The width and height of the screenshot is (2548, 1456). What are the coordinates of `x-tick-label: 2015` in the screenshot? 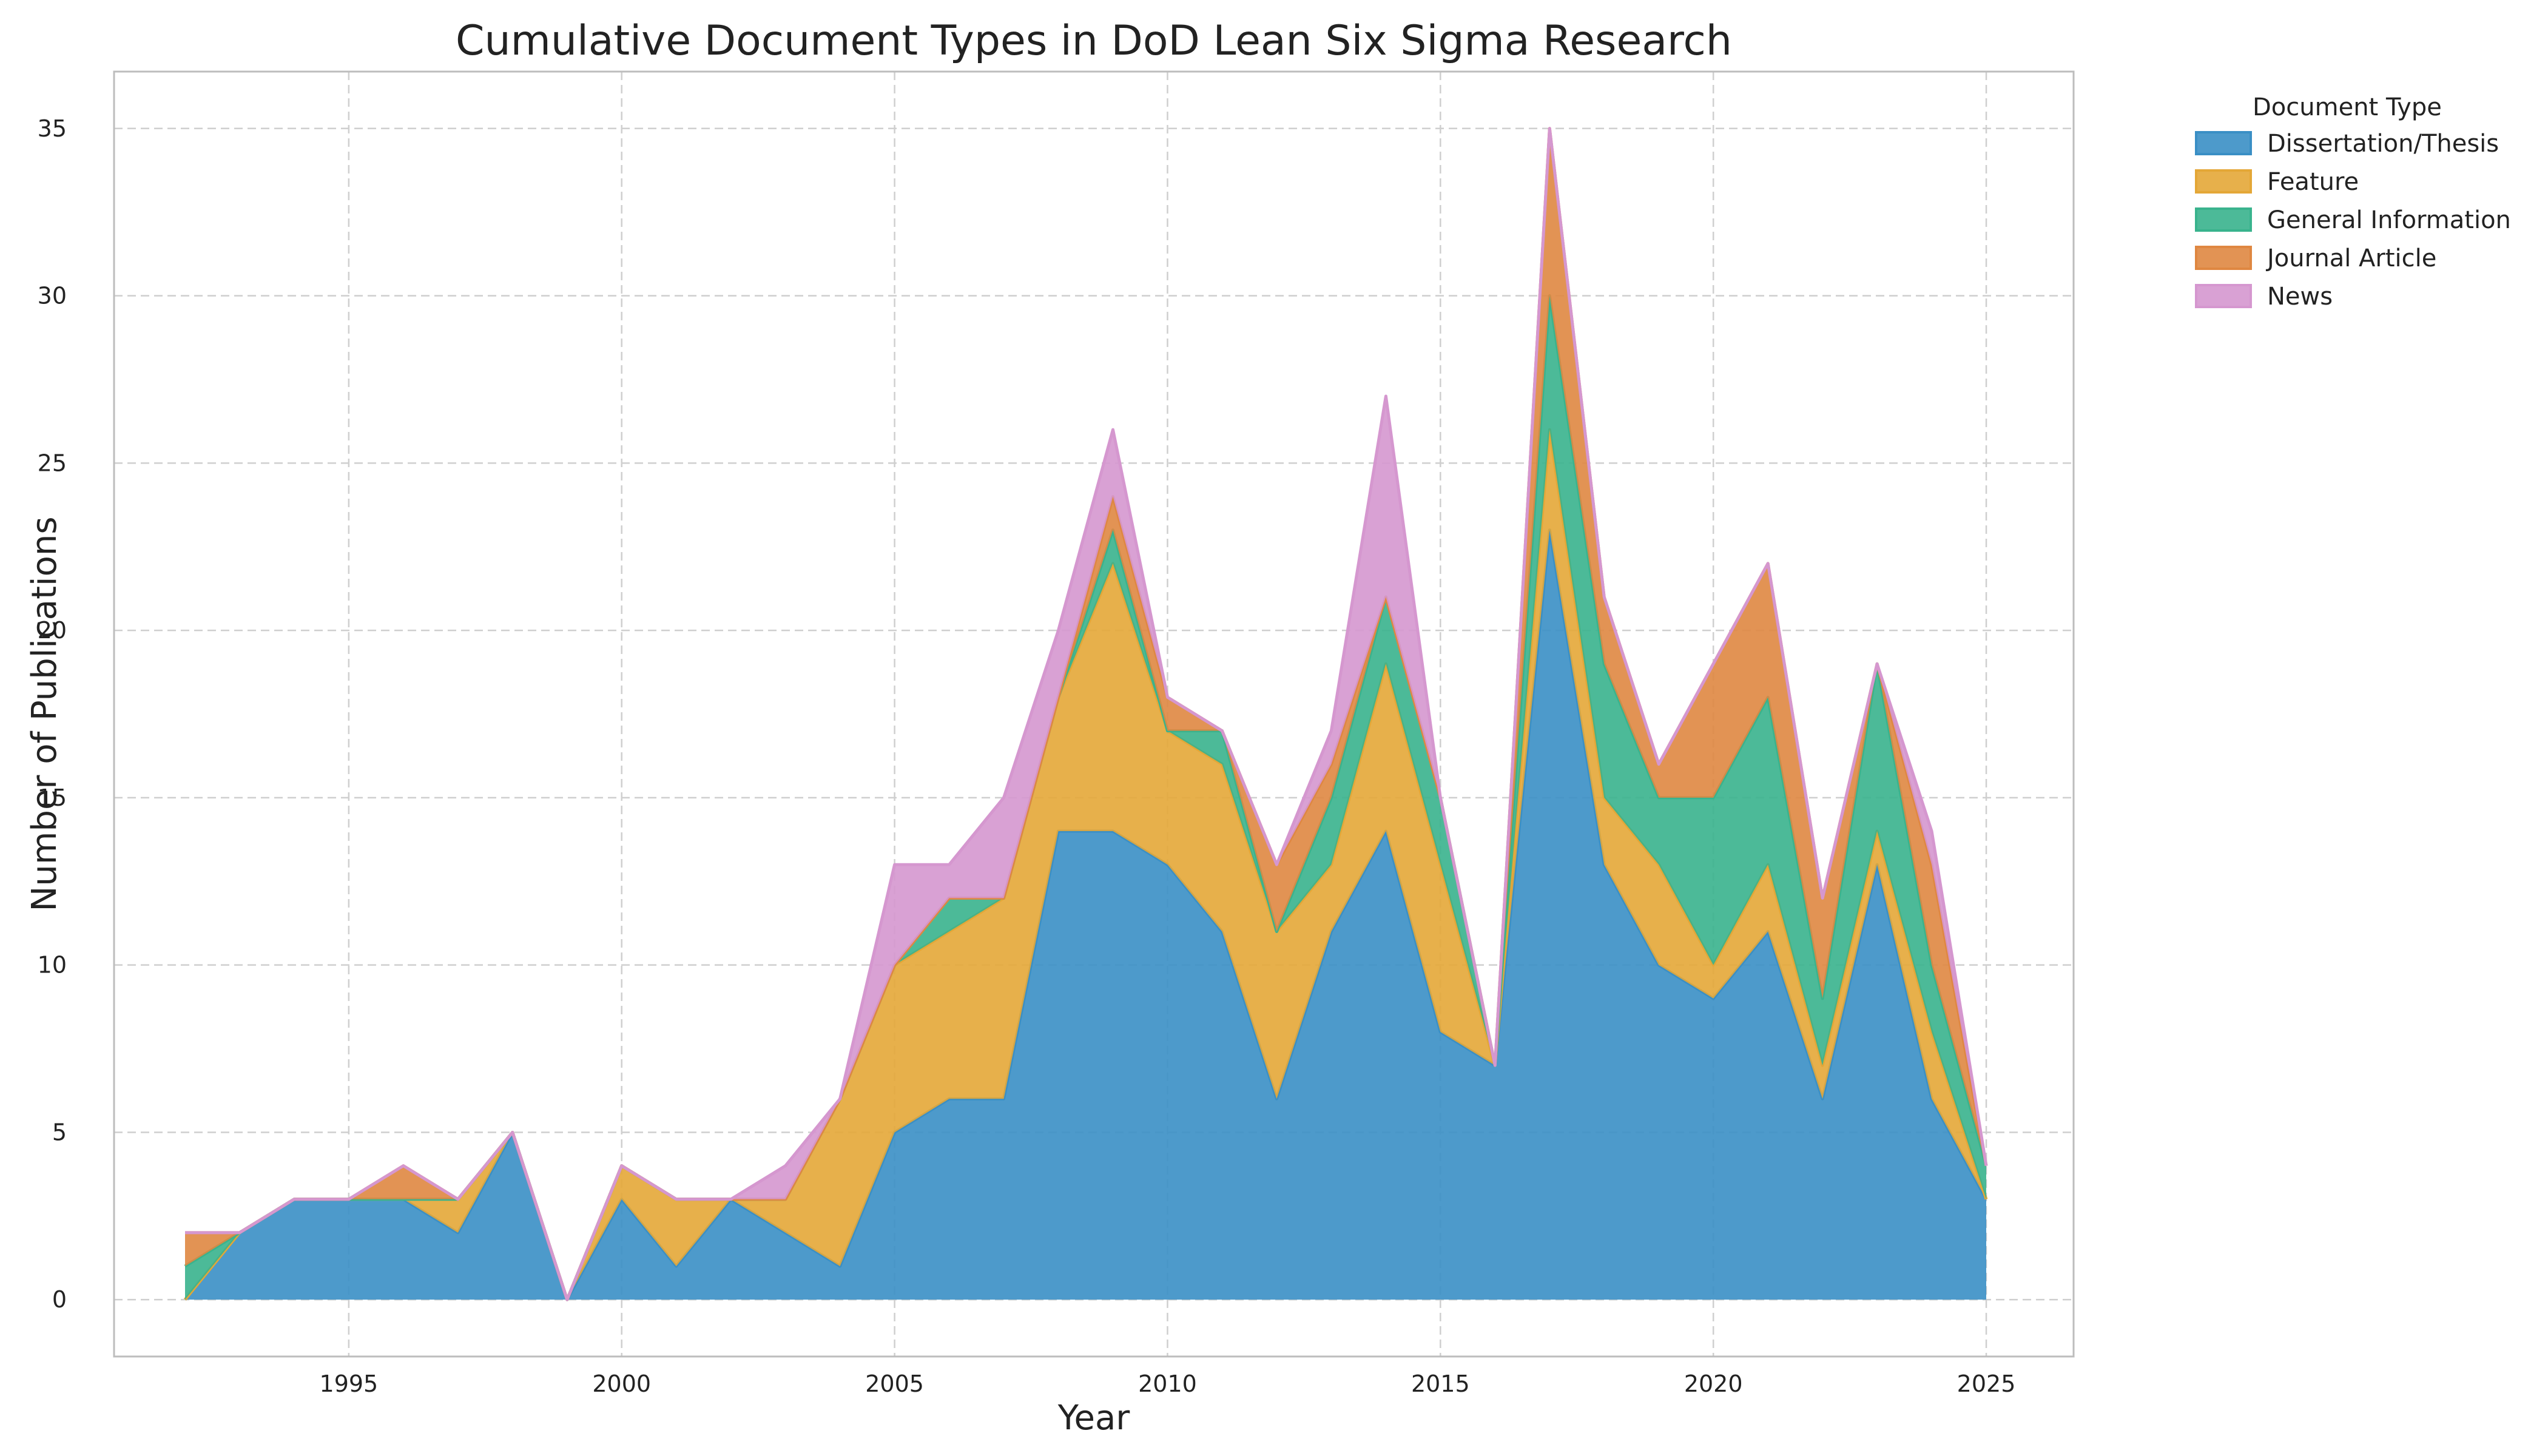 It's located at (1440, 1383).